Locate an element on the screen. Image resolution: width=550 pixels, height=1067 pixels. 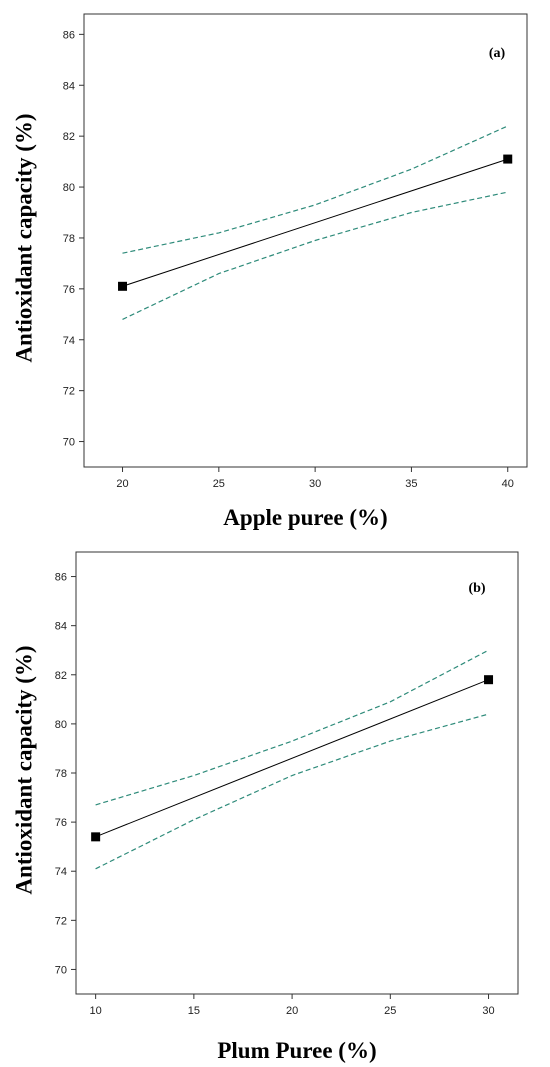
panel-label: (b) is located at coordinates (476, 588).